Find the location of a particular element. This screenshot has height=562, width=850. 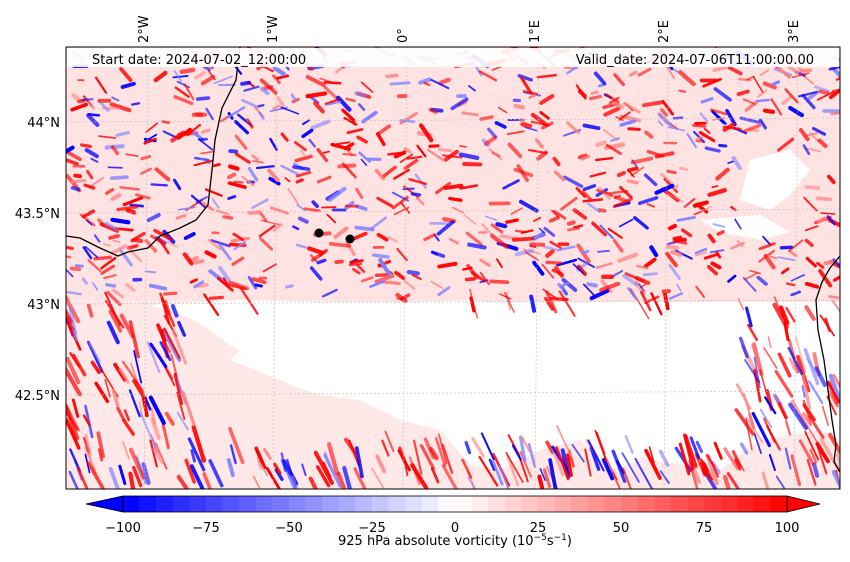

longitude-tick-labels: 2°W 1°W 0° 1°E 2°E 3°E is located at coordinates (469, 29).